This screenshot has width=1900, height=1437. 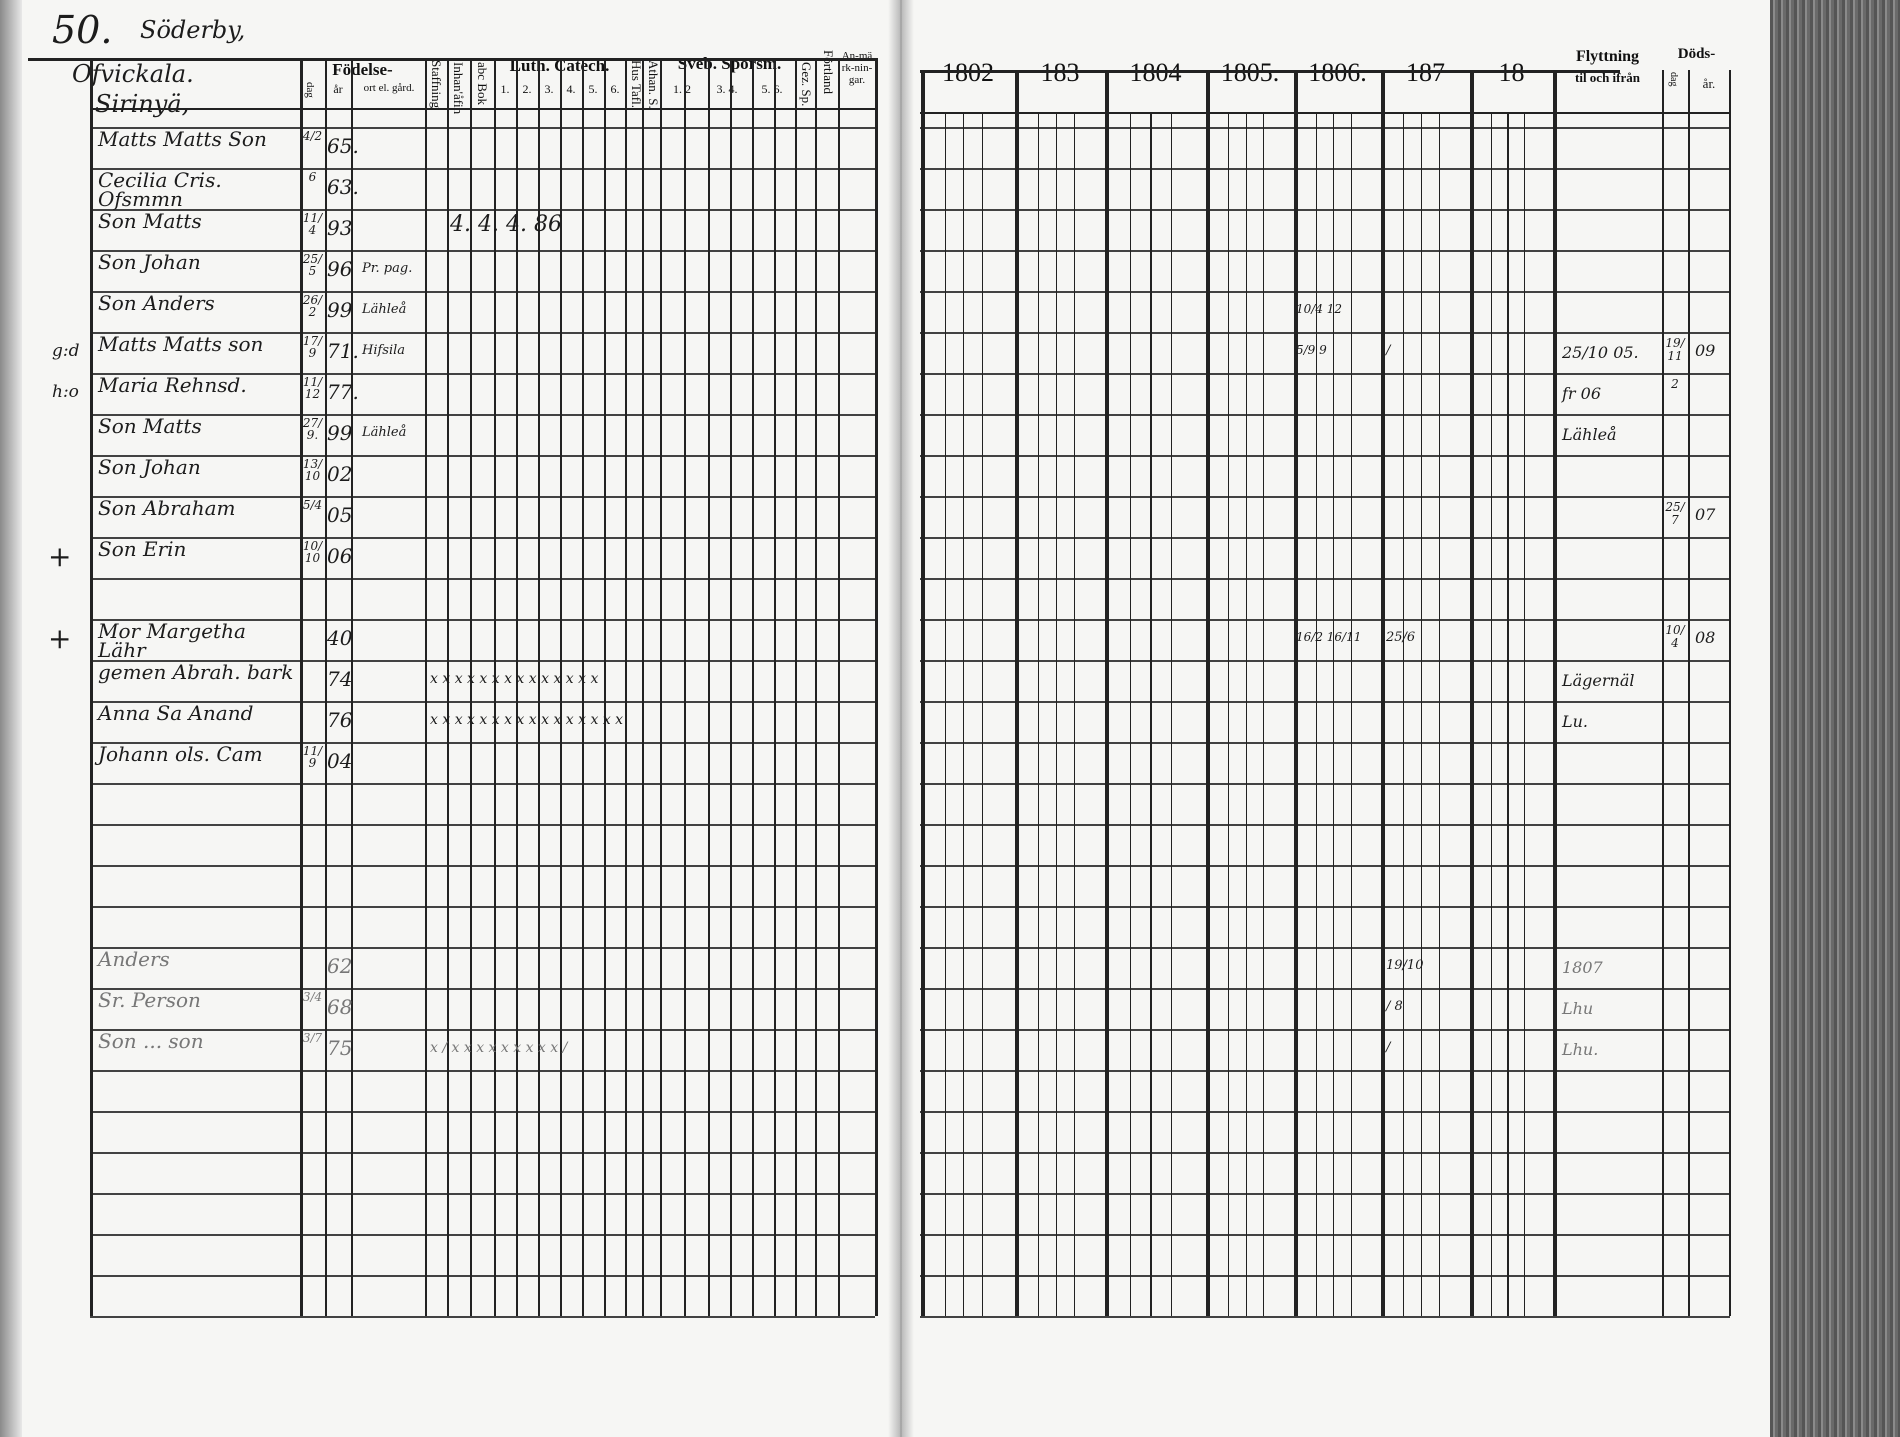 I want to click on birth-day: 4/2, so click(x=312, y=136).